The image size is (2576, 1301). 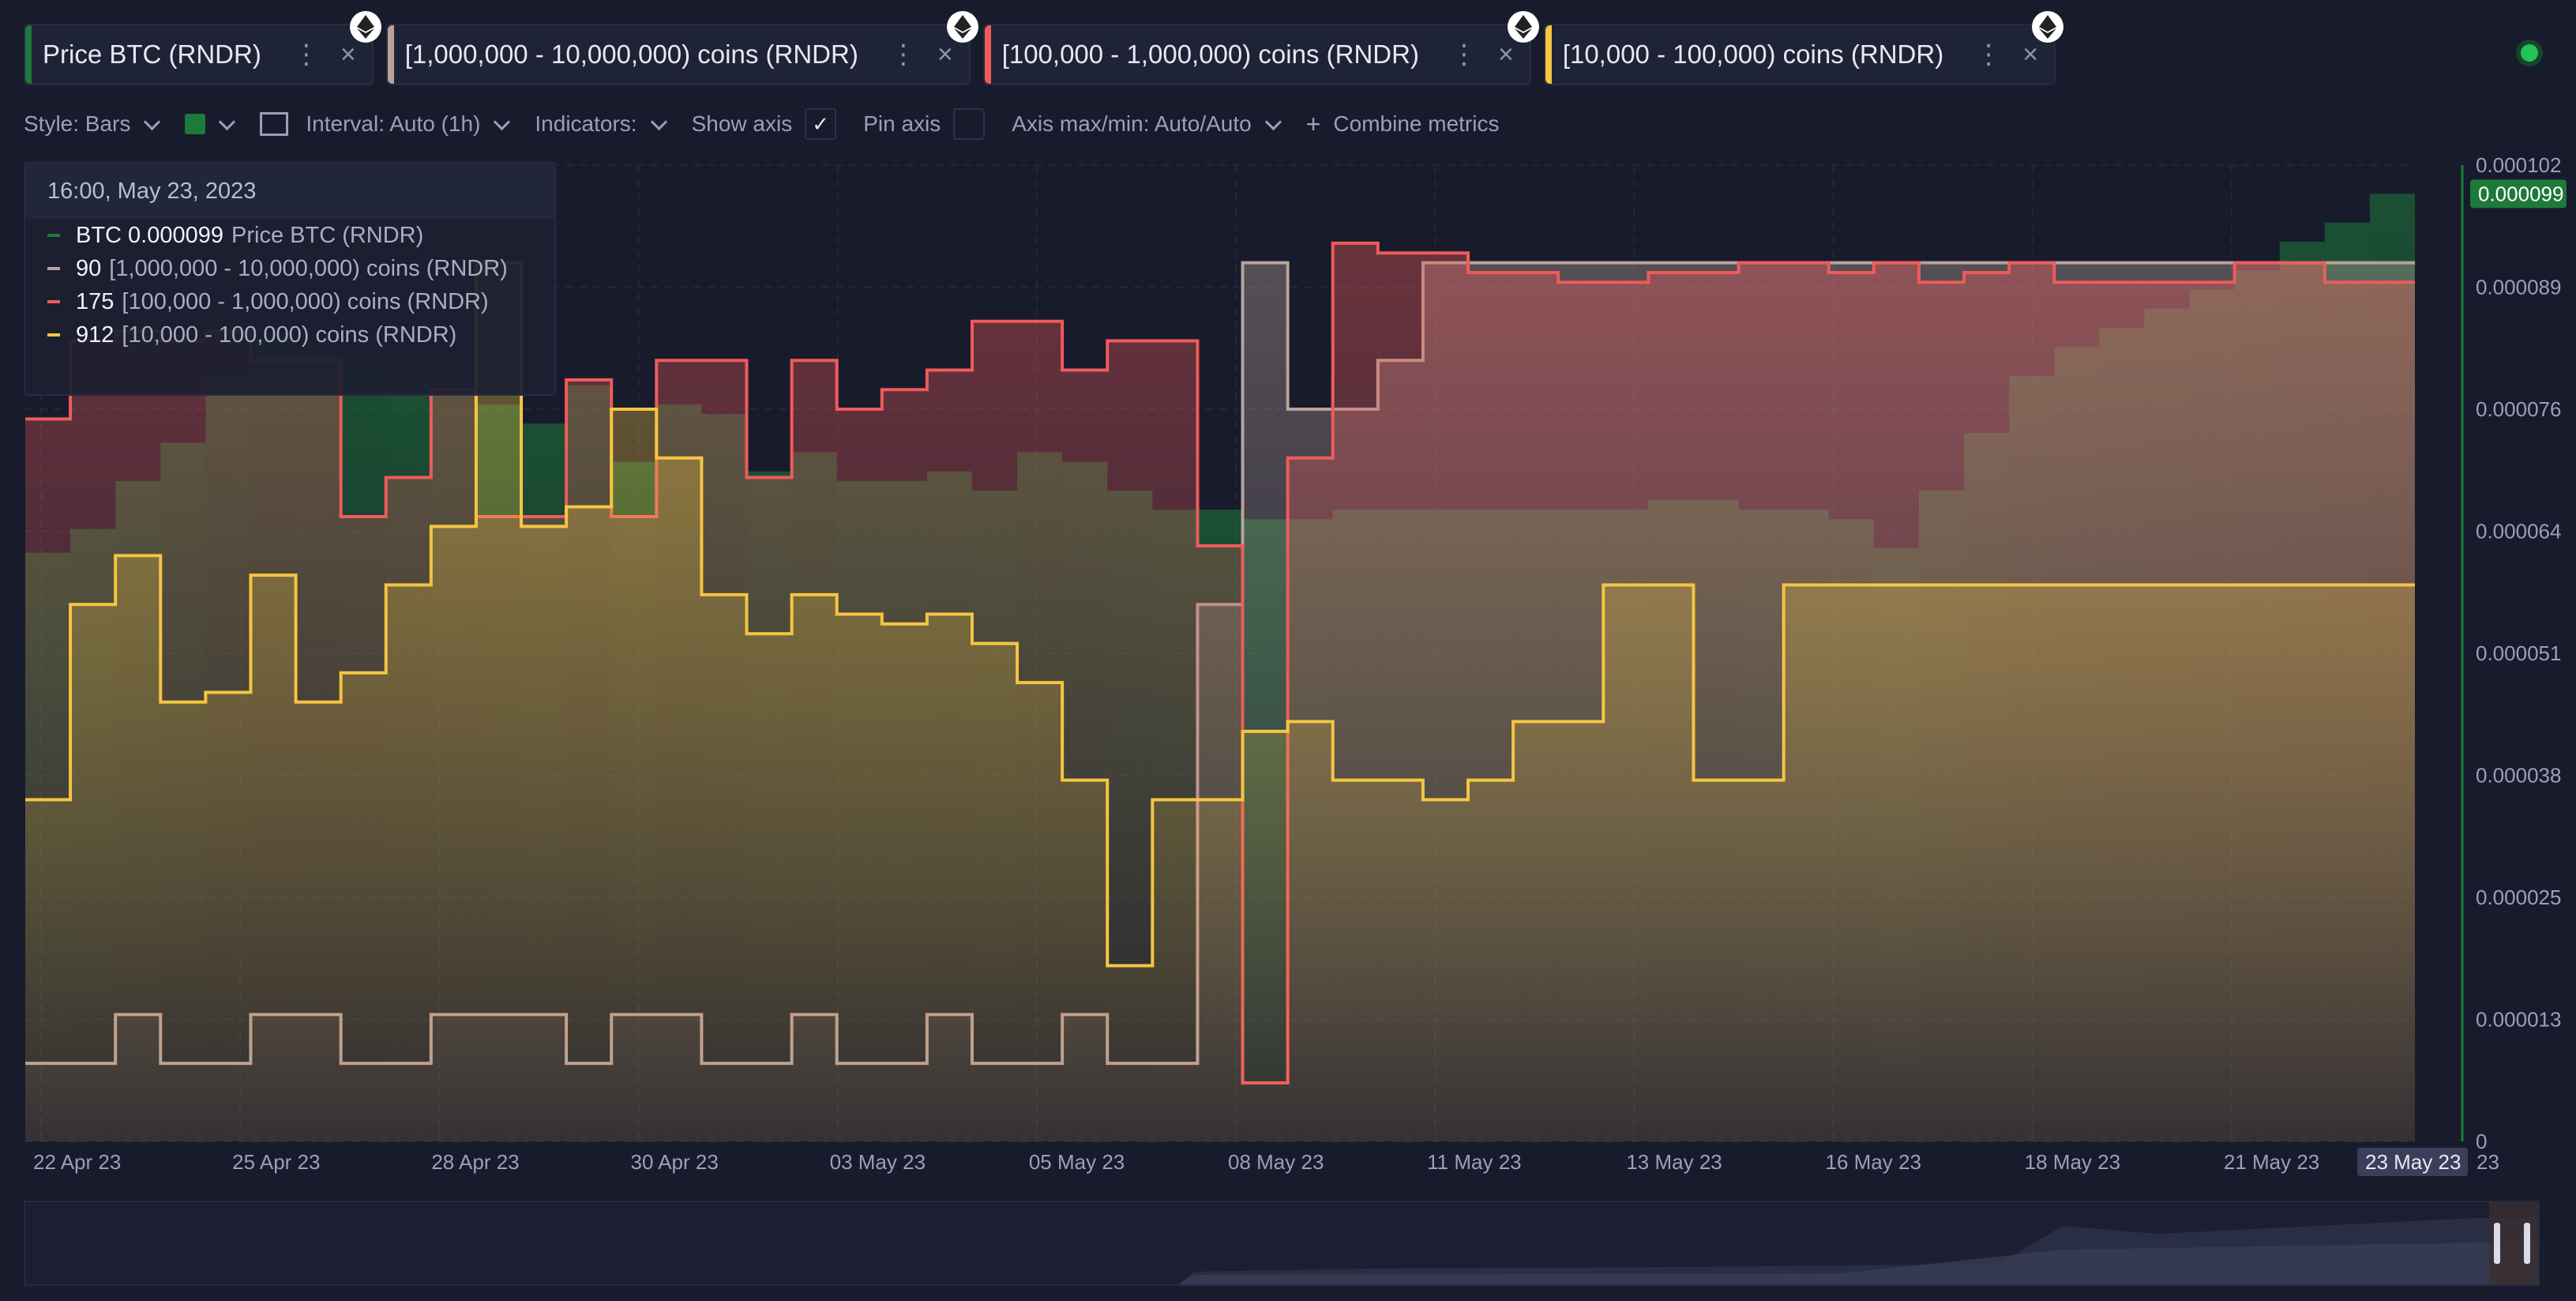 I want to click on tooltip-date: 16:00, May 23, 2023, so click(x=289, y=191).